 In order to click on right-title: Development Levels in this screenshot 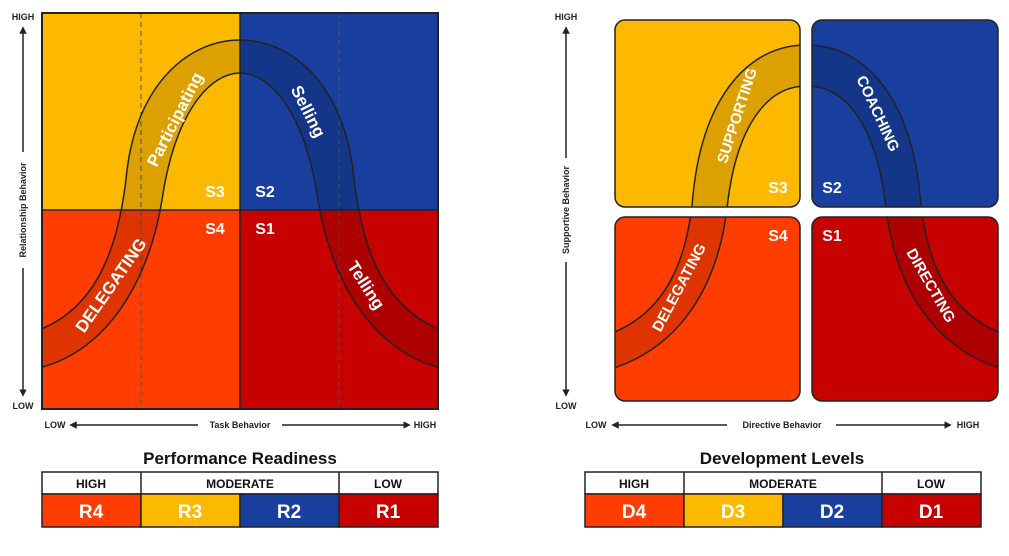, I will do `click(782, 458)`.